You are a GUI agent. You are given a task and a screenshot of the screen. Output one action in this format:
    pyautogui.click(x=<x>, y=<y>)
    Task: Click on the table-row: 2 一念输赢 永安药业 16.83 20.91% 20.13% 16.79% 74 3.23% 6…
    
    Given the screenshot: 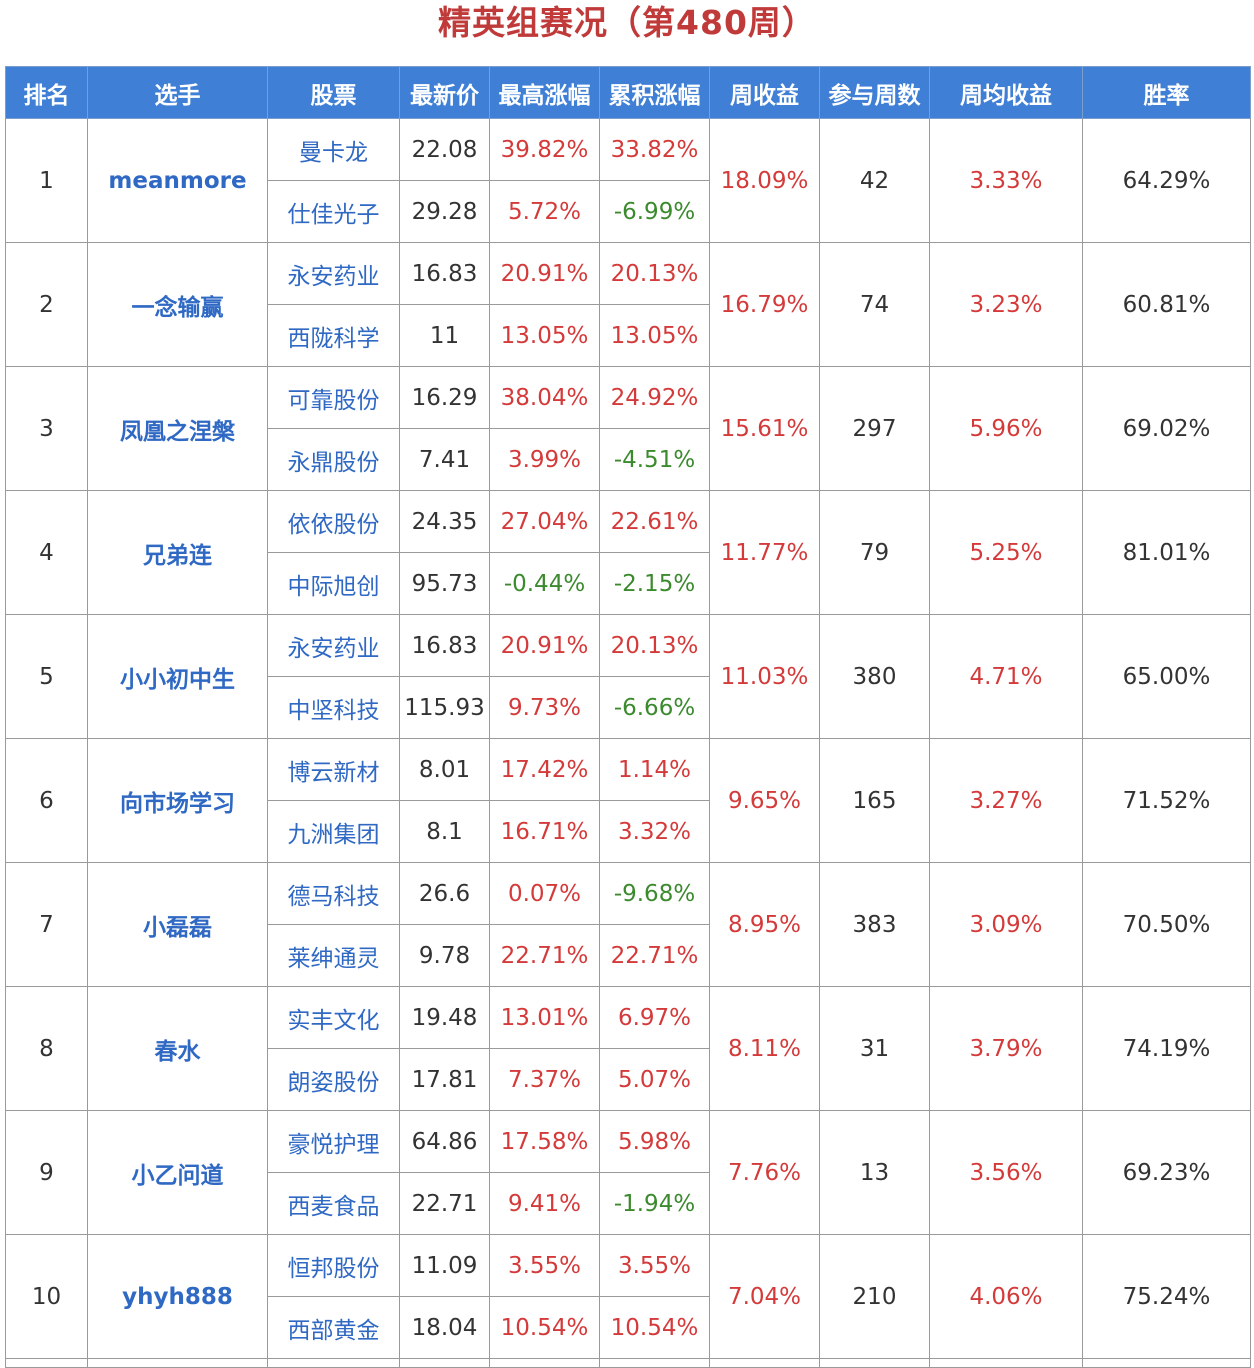 What is the action you would take?
    pyautogui.click(x=628, y=304)
    